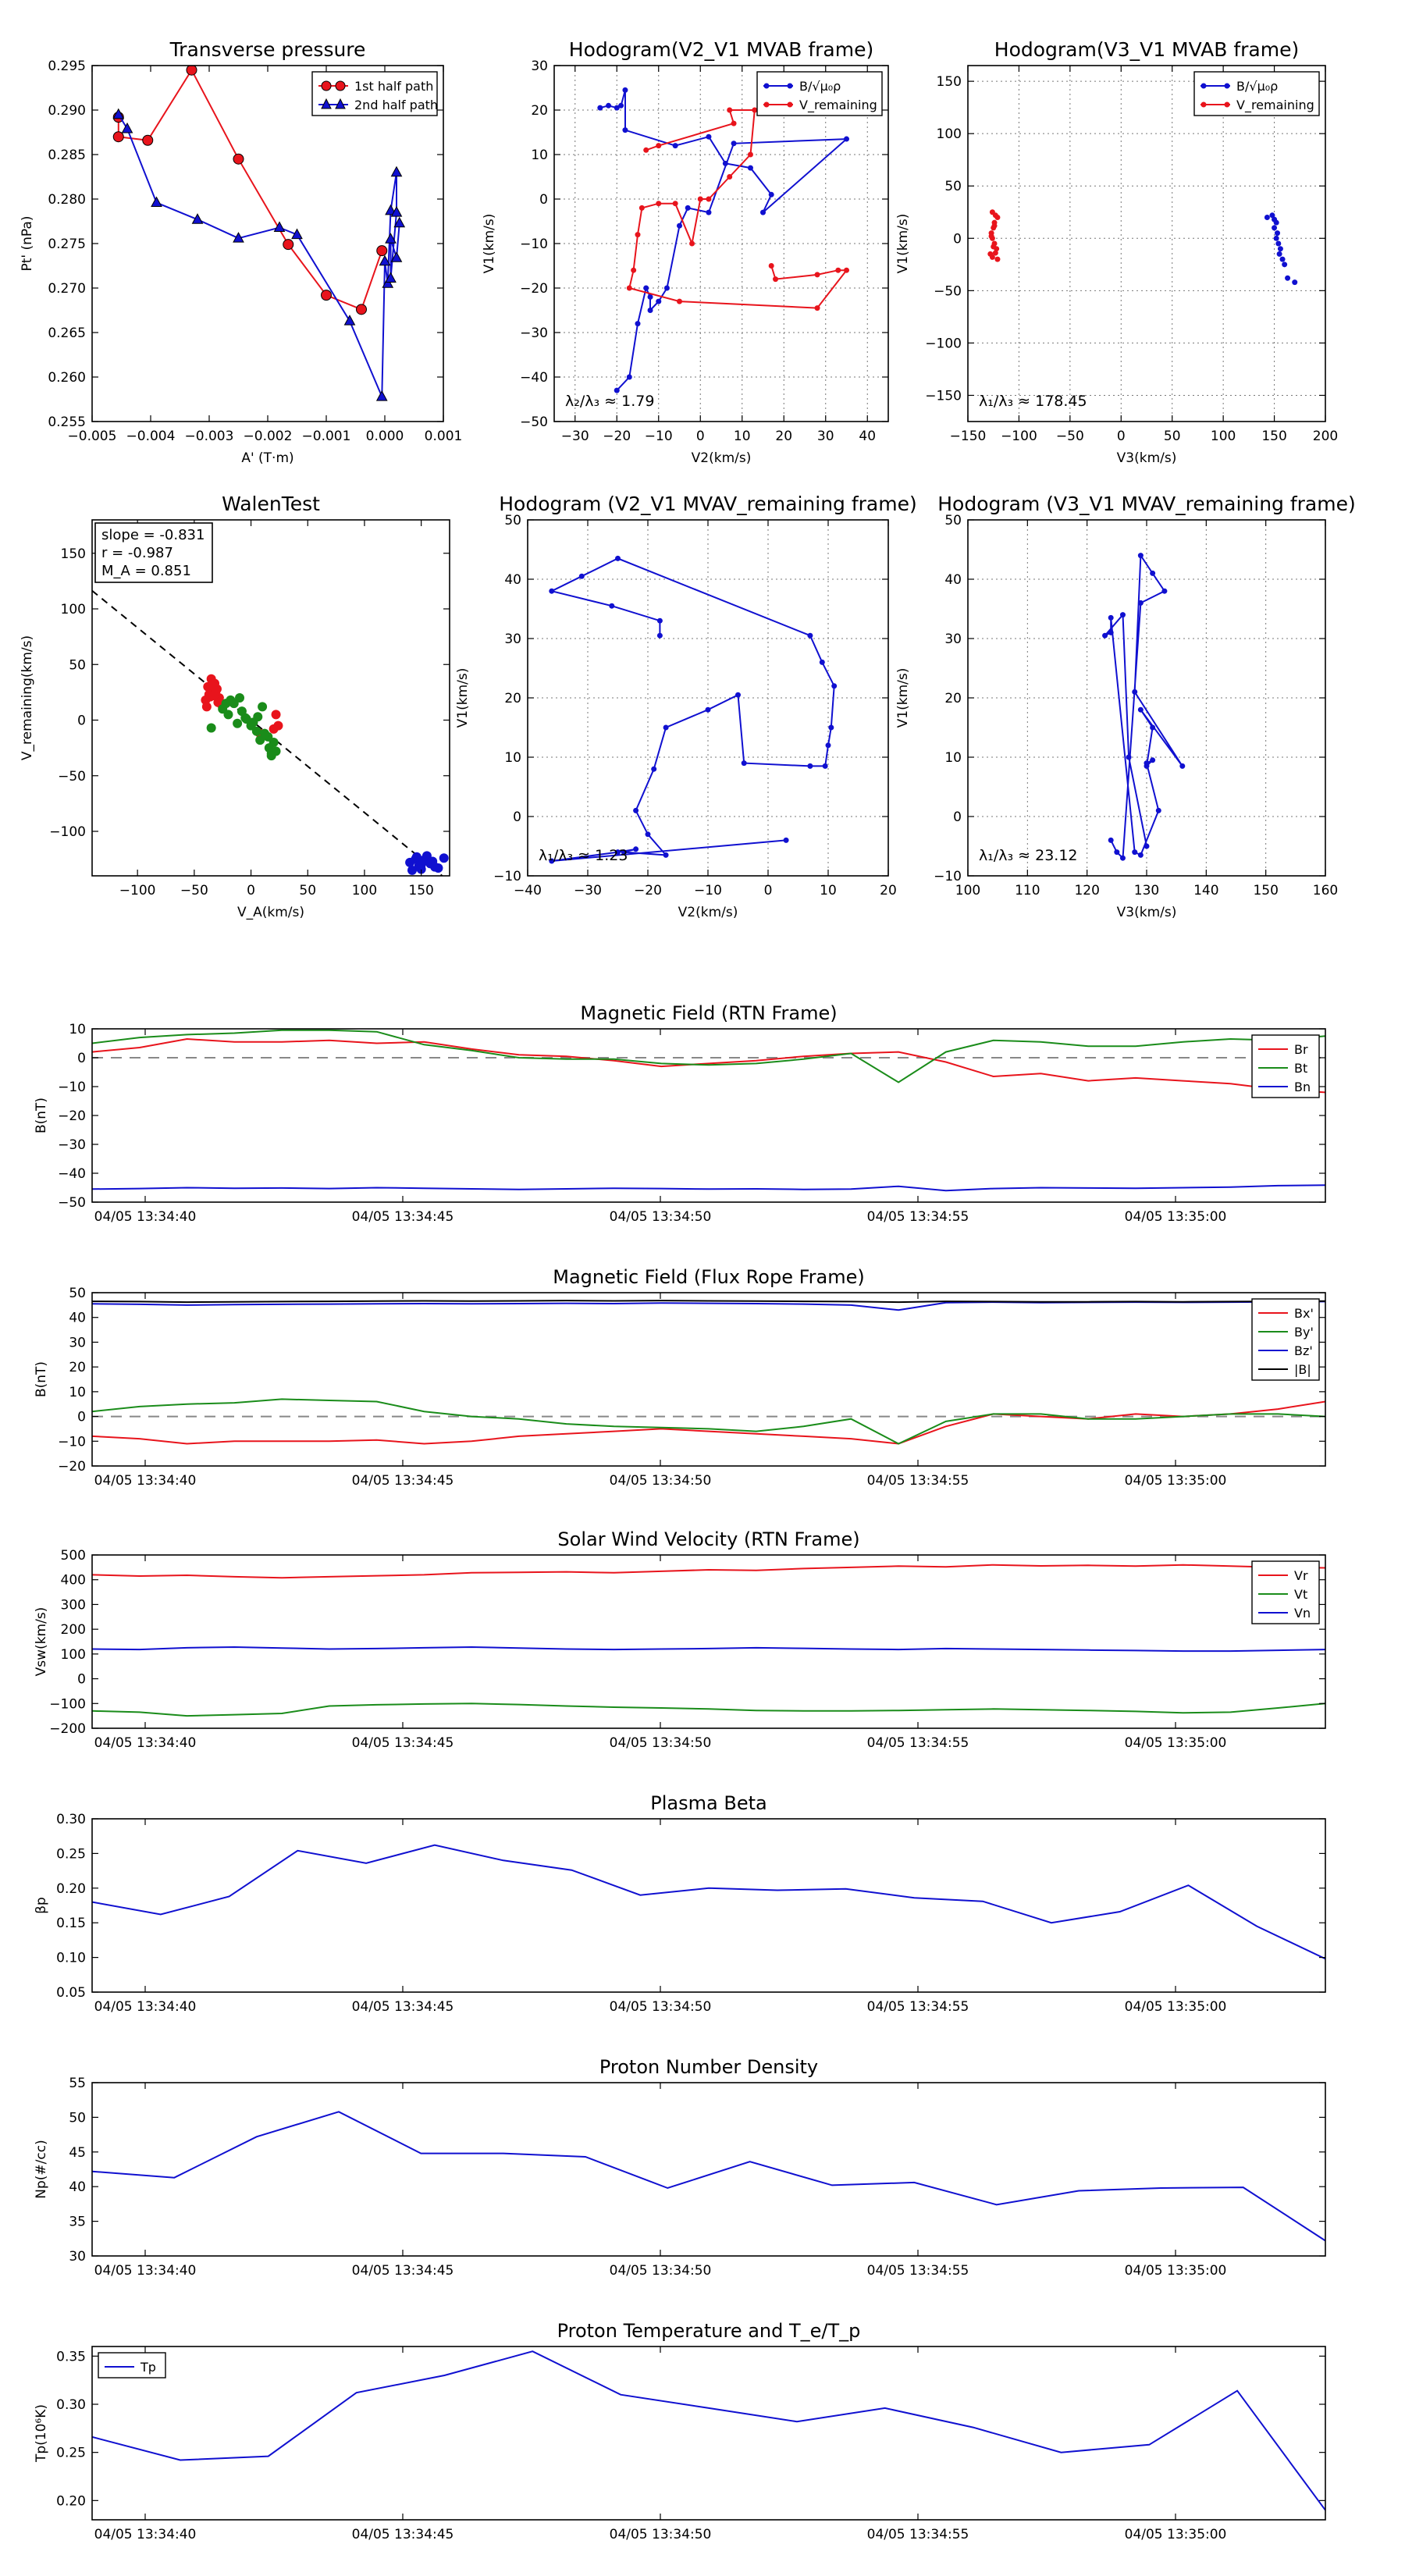 Image resolution: width=1405 pixels, height=2576 pixels. What do you see at coordinates (1086, 890) in the screenshot?
I see `x-tick-label: 120` at bounding box center [1086, 890].